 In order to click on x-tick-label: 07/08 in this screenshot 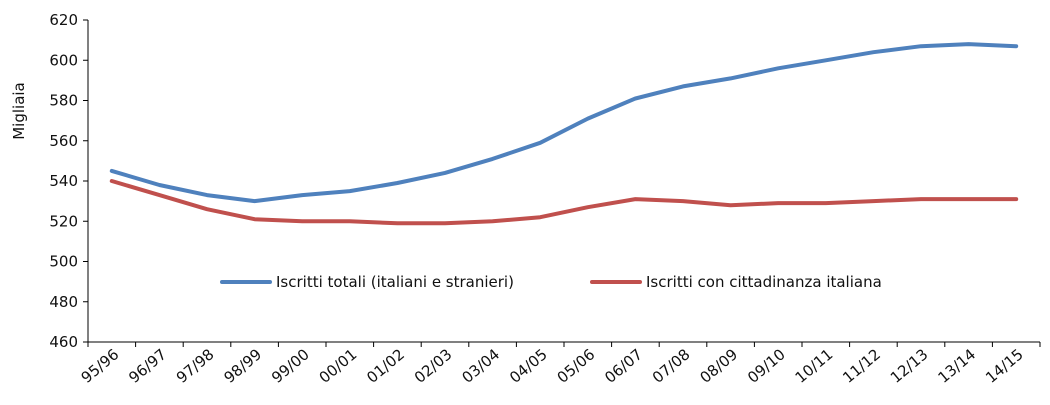, I will do `click(671, 366)`.